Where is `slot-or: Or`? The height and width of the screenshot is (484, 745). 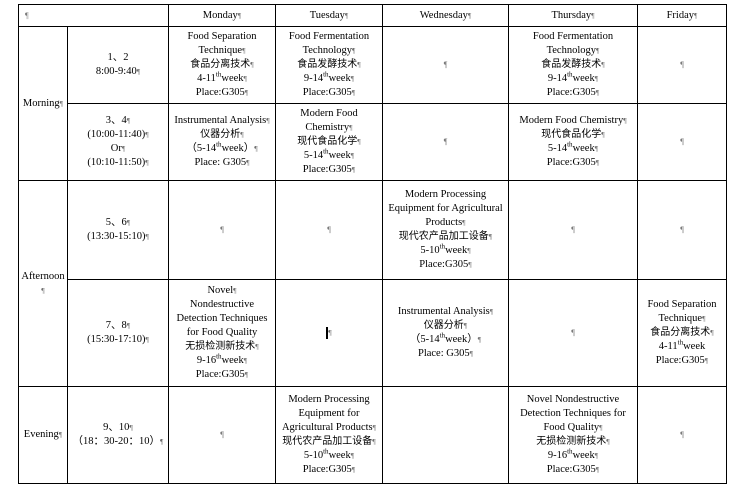
slot-or: Or is located at coordinates (116, 148).